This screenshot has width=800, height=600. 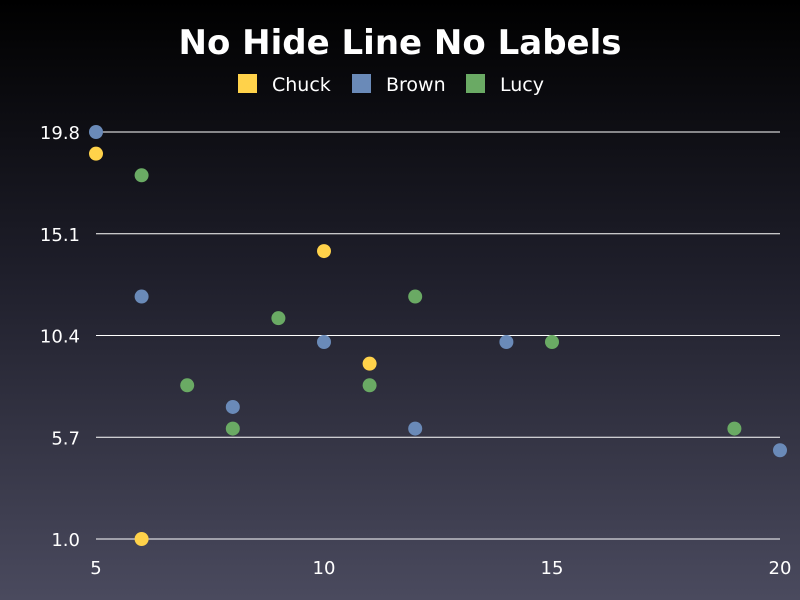 I want to click on chart-title: No Hide Line No Labels, so click(x=400, y=43).